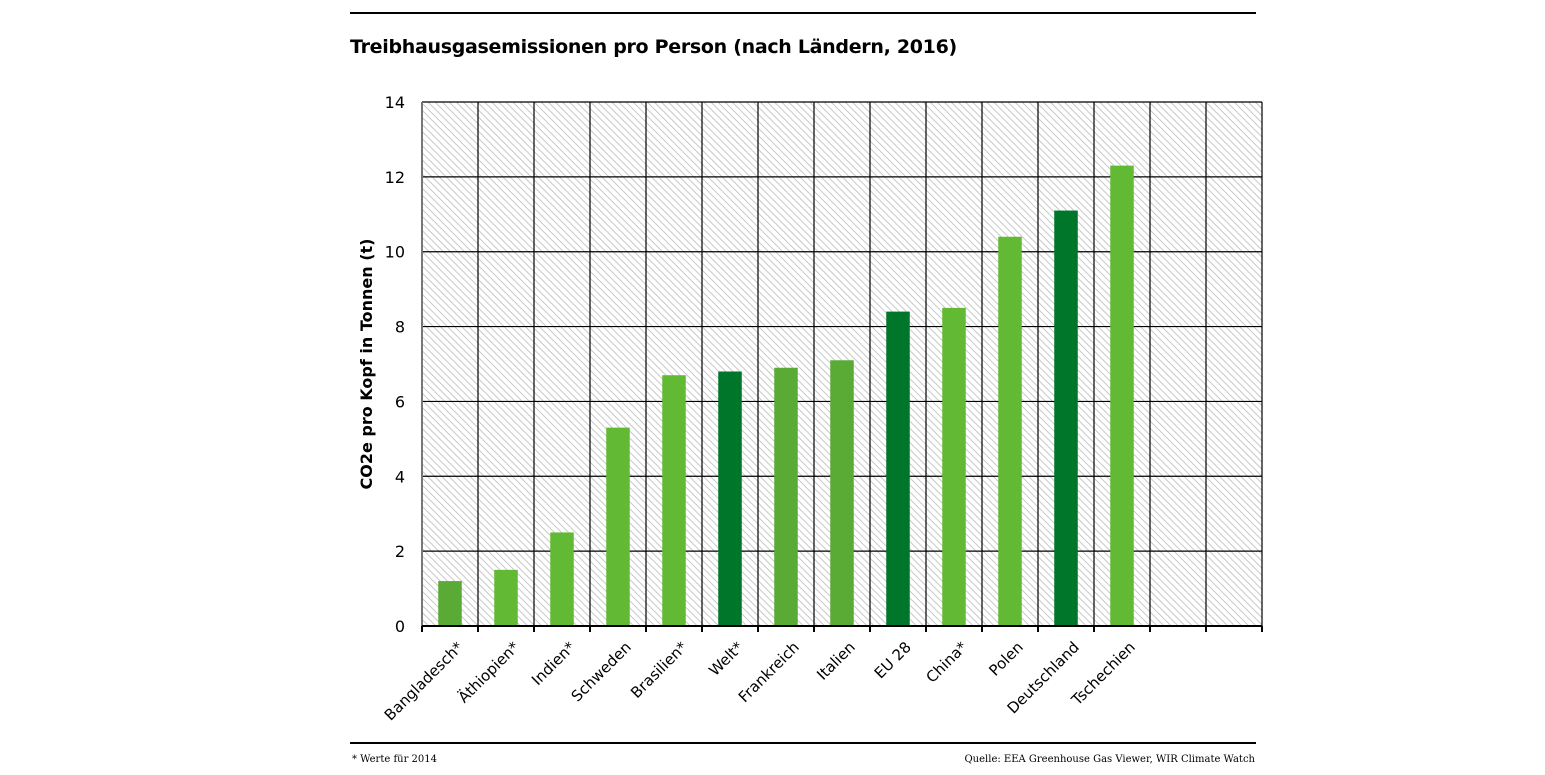  What do you see at coordinates (562, 579) in the screenshot?
I see `bar-indien` at bounding box center [562, 579].